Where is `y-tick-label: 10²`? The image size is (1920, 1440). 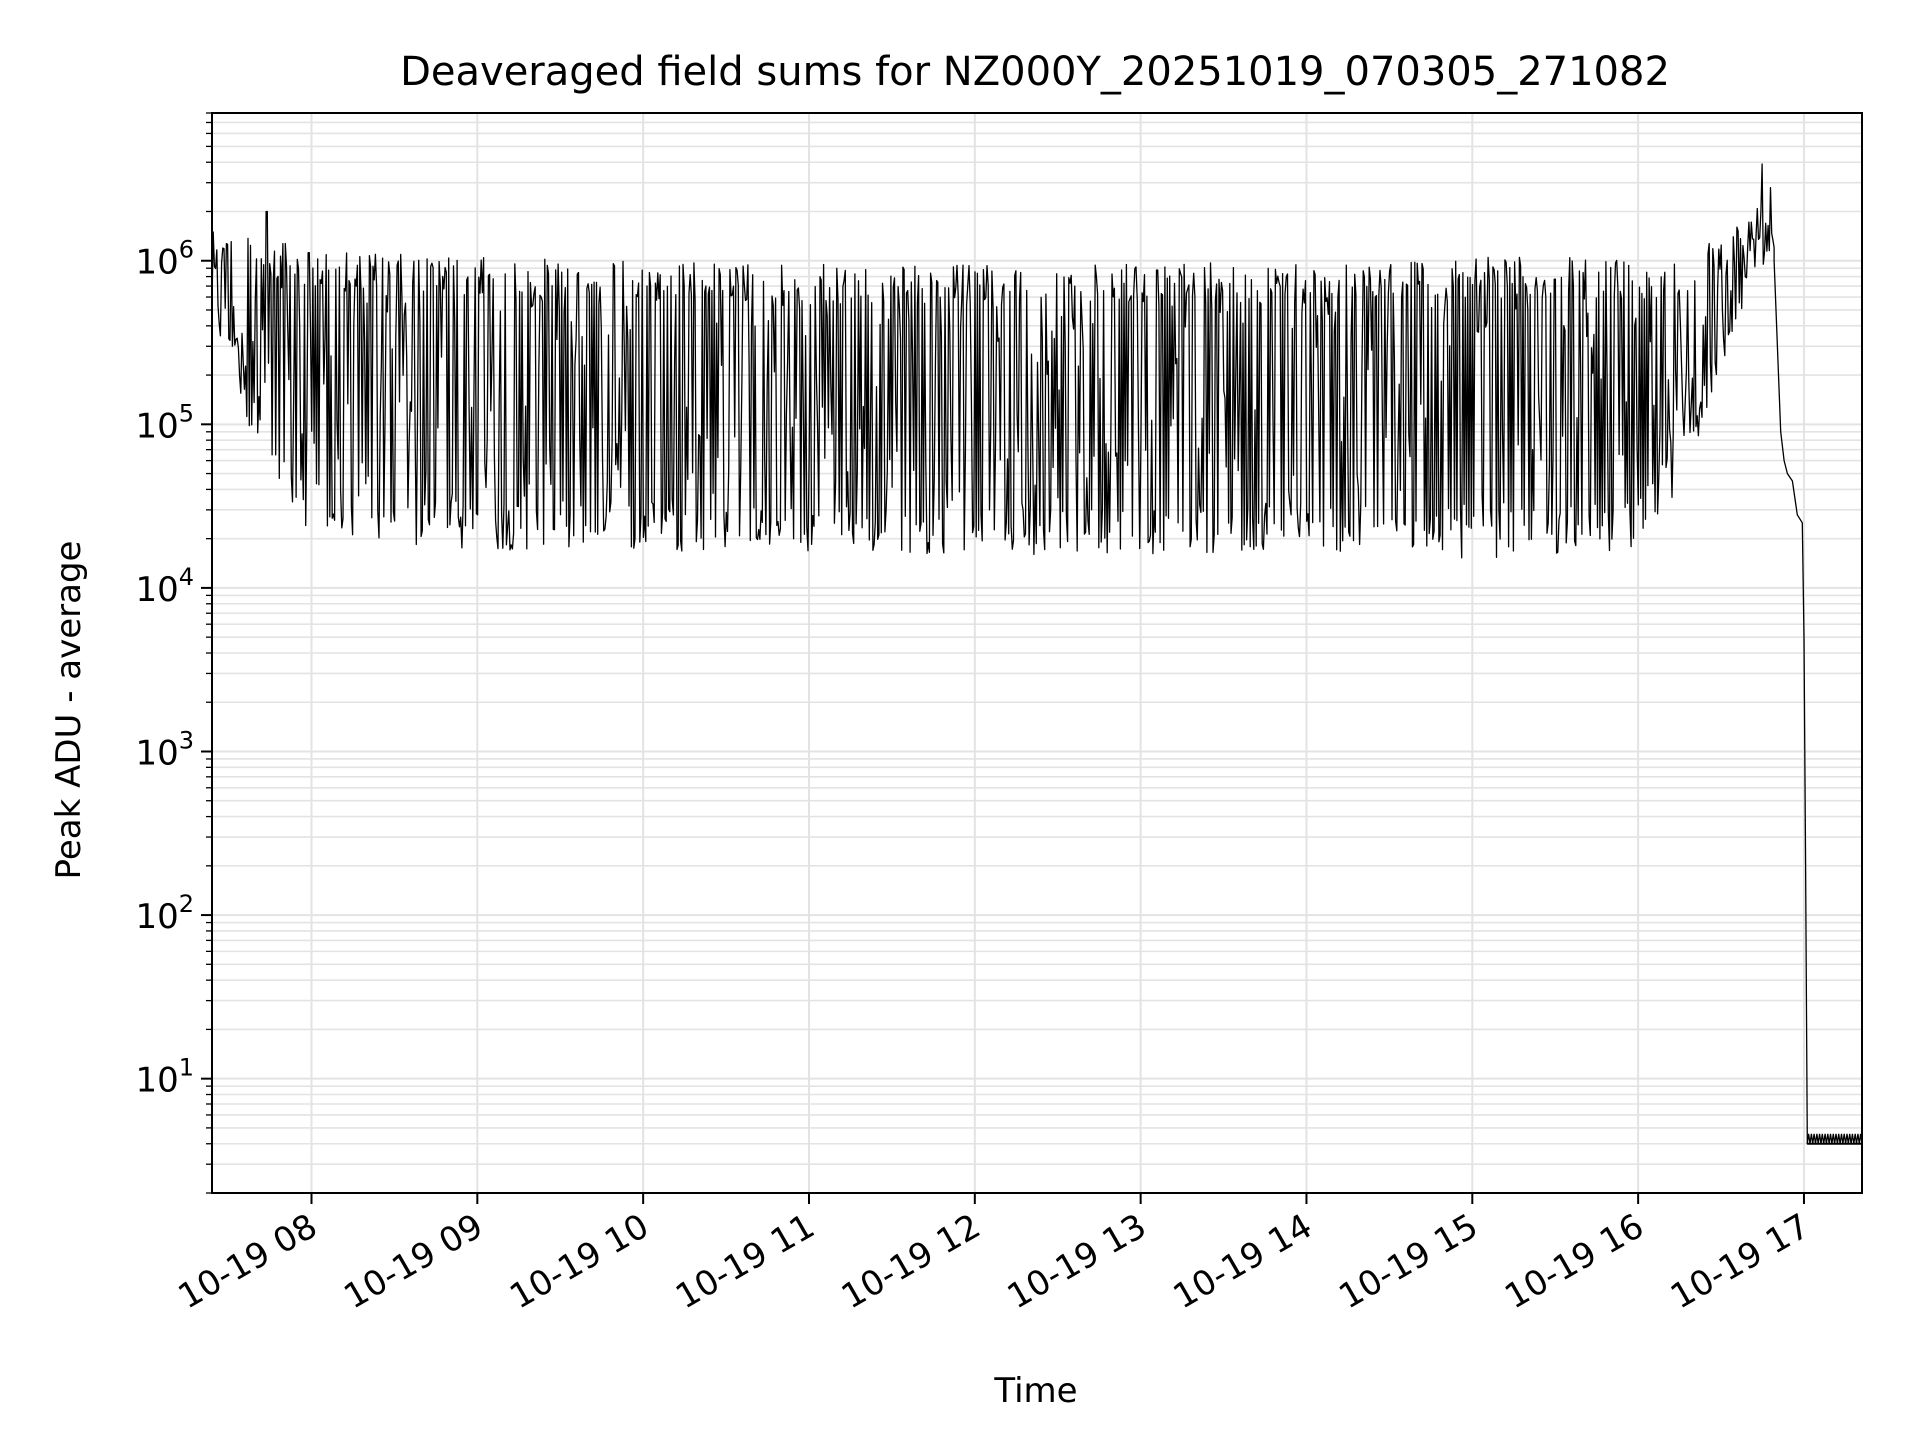
y-tick-label: 10² is located at coordinates (164, 913).